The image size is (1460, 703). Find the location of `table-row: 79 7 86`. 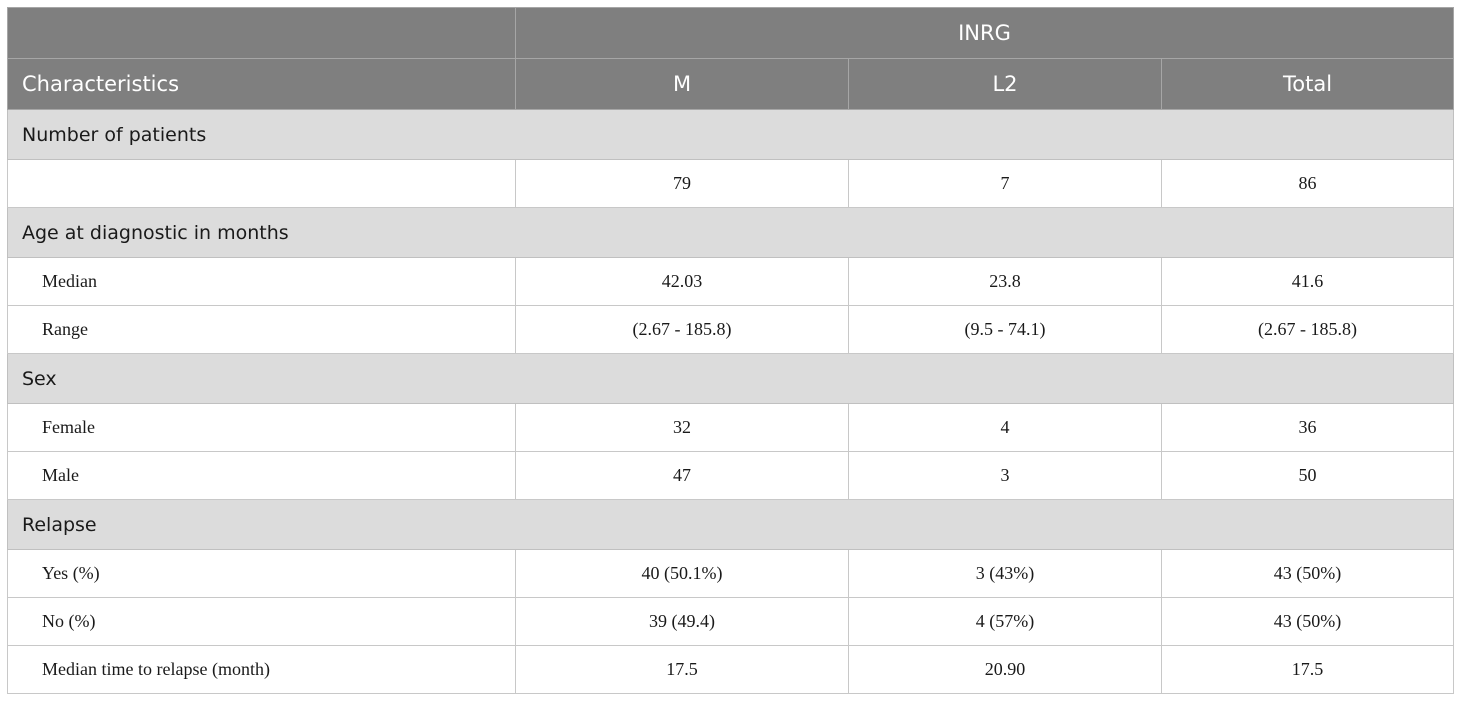

table-row: 79 7 86 is located at coordinates (731, 183).